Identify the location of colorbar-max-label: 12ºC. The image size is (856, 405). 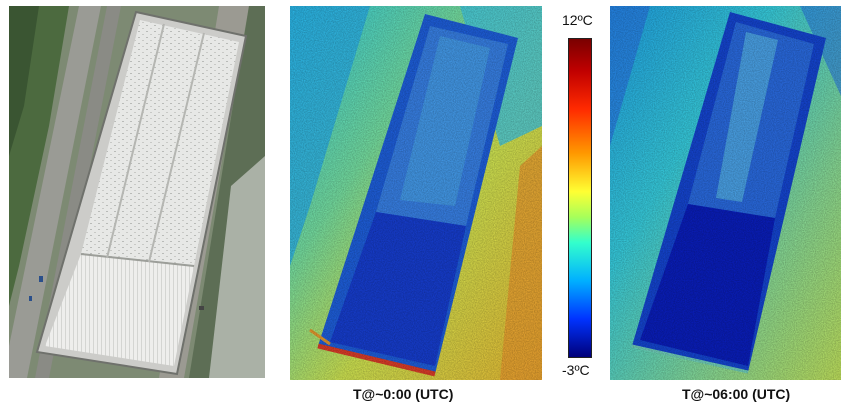
(577, 20).